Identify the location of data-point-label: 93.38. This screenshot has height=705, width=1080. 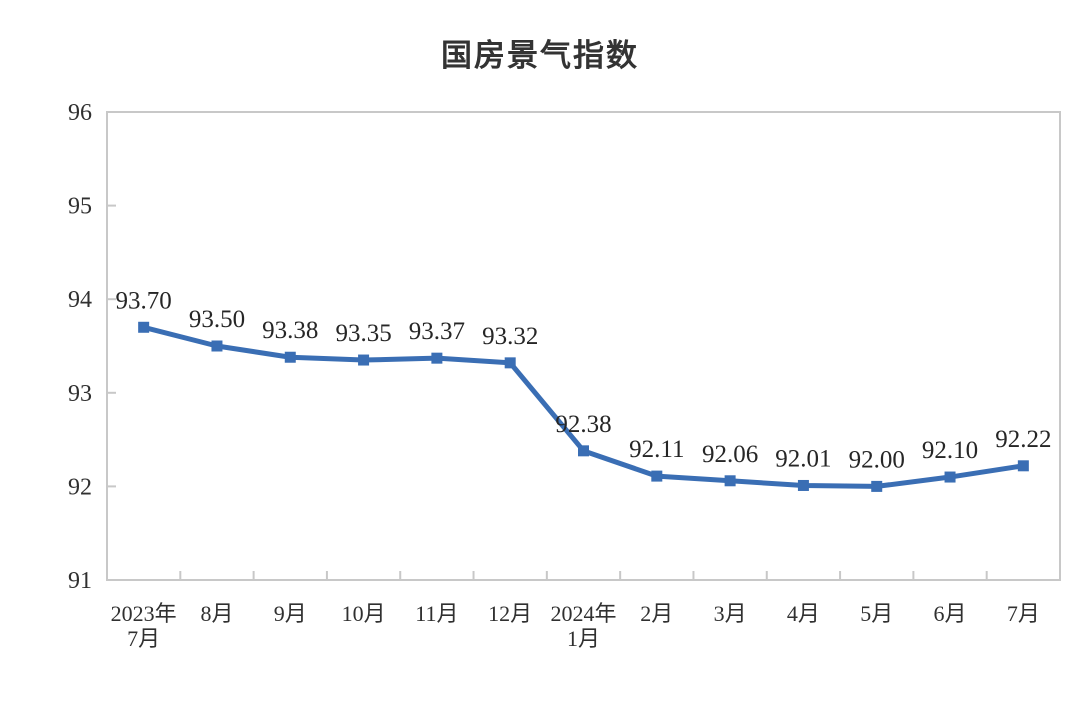
(290, 330).